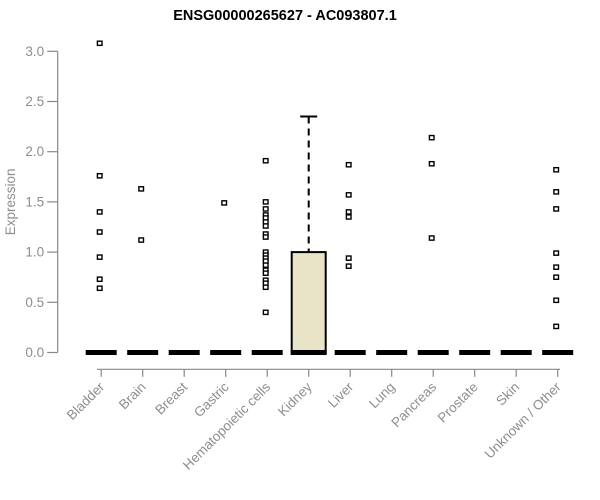 The height and width of the screenshot is (500, 600). What do you see at coordinates (34, 302) in the screenshot?
I see `y-tick-label: 0.5` at bounding box center [34, 302].